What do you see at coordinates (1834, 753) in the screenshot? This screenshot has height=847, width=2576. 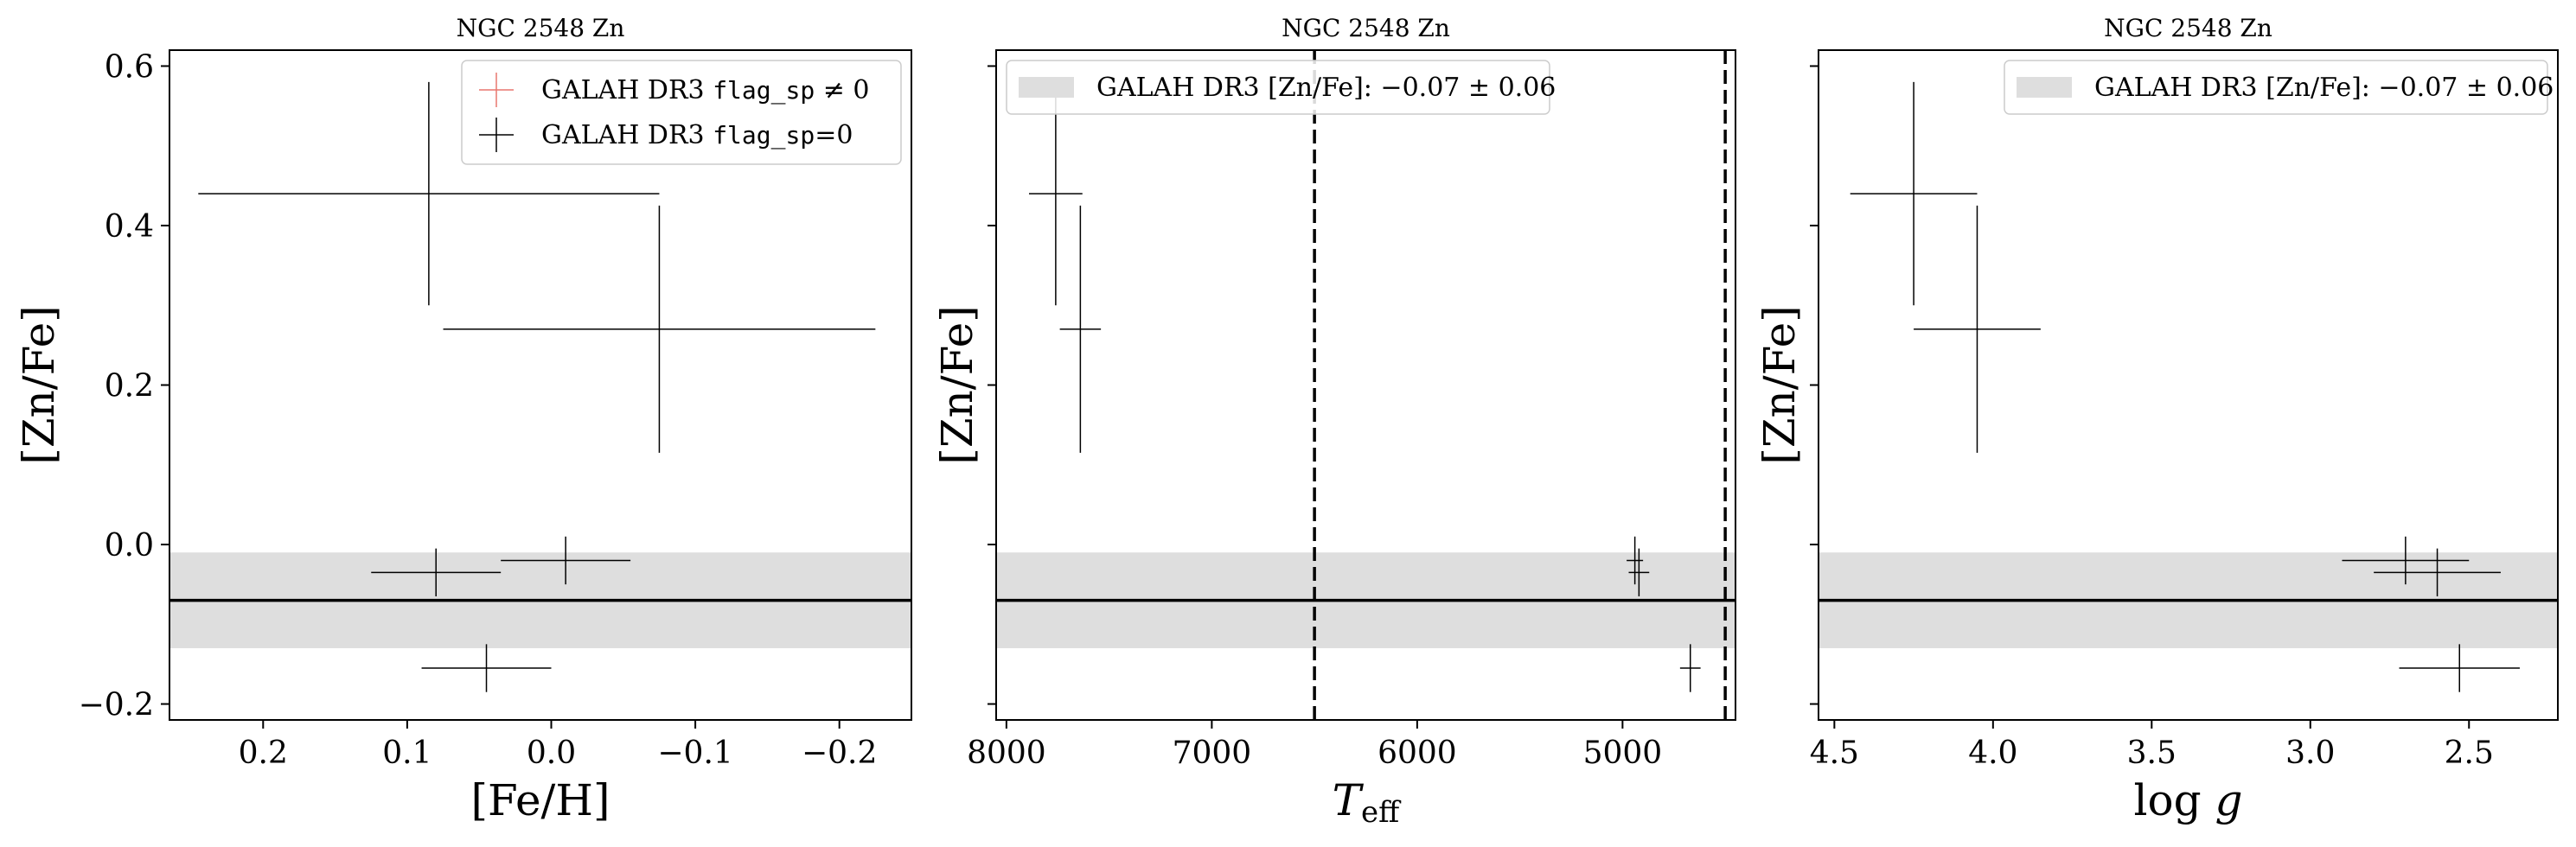 I see `x-tick-label: 4.5` at bounding box center [1834, 753].